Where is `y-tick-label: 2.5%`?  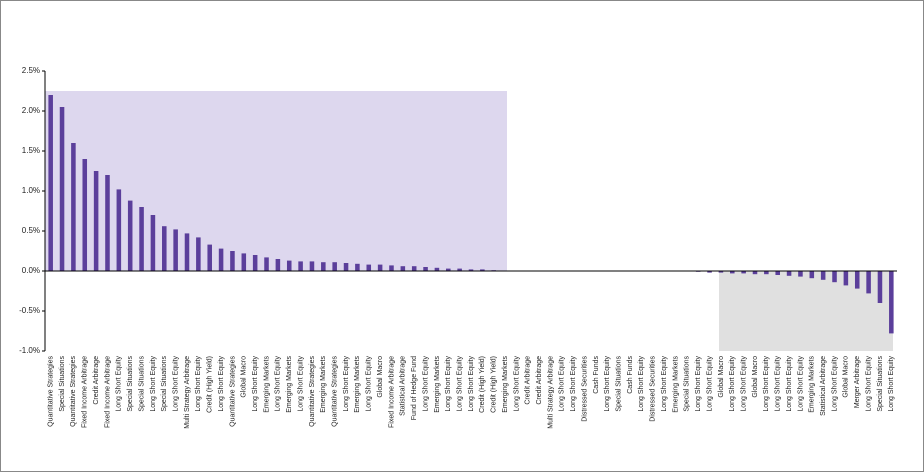 y-tick-label: 2.5% is located at coordinates (31, 70).